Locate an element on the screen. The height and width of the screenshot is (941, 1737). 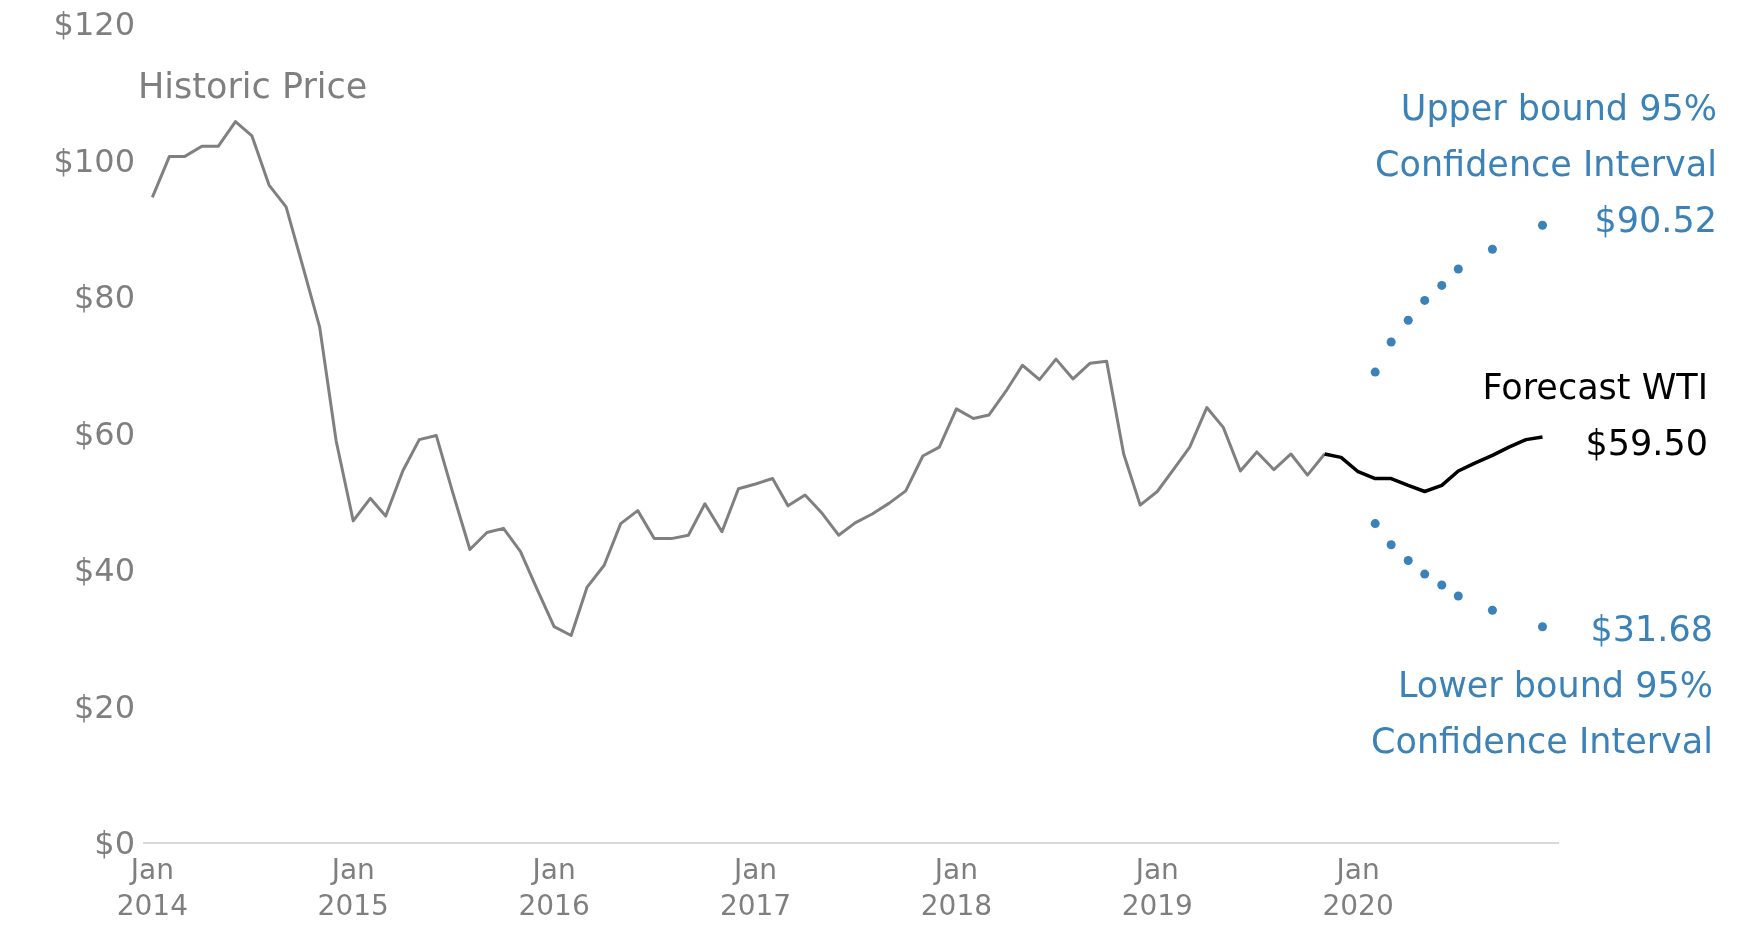
data-label: $90.52 is located at coordinates (1655, 220).